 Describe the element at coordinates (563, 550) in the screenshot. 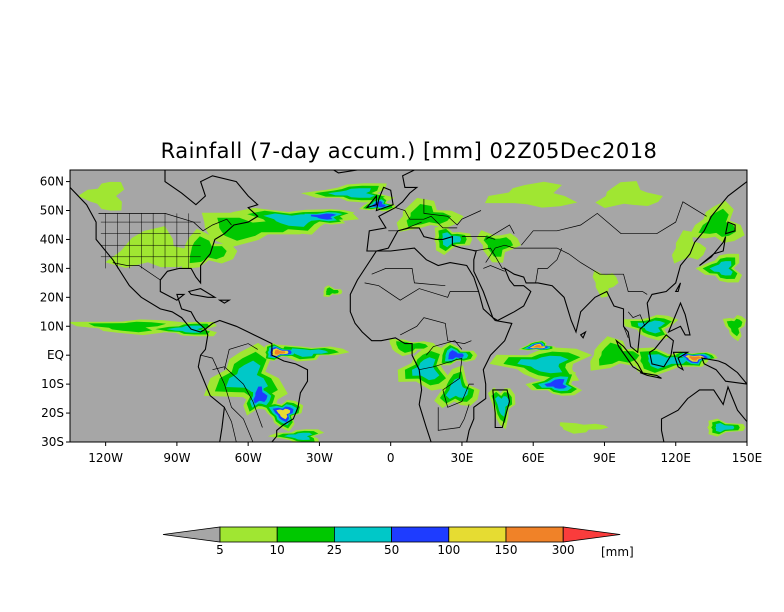

I see `colorbar-level-label: 300` at that location.